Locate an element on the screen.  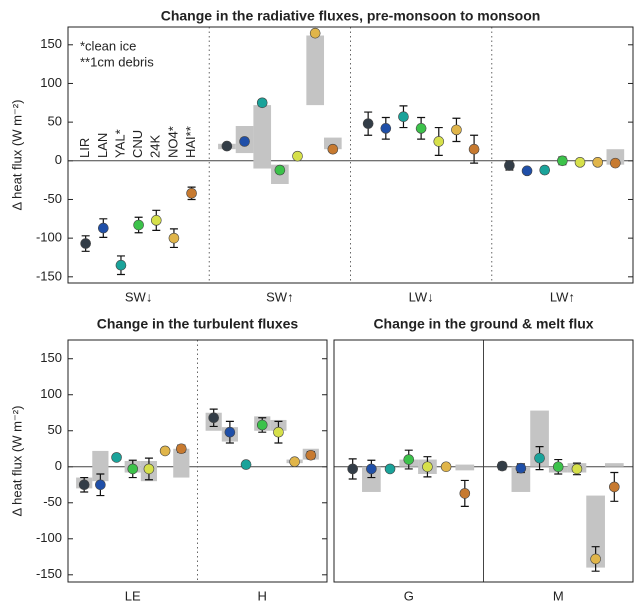
x-tick-label: SW↑ is located at coordinates (279, 296).